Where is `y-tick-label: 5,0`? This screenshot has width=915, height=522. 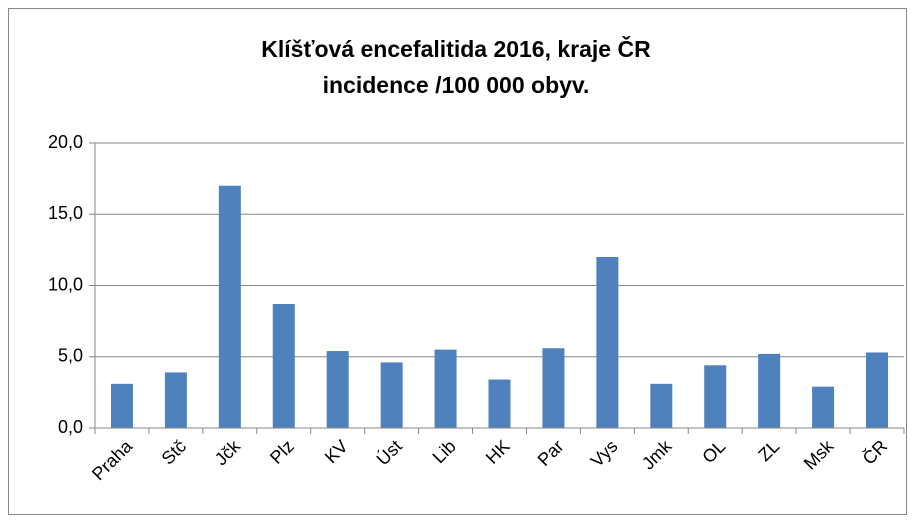 y-tick-label: 5,0 is located at coordinates (70, 356).